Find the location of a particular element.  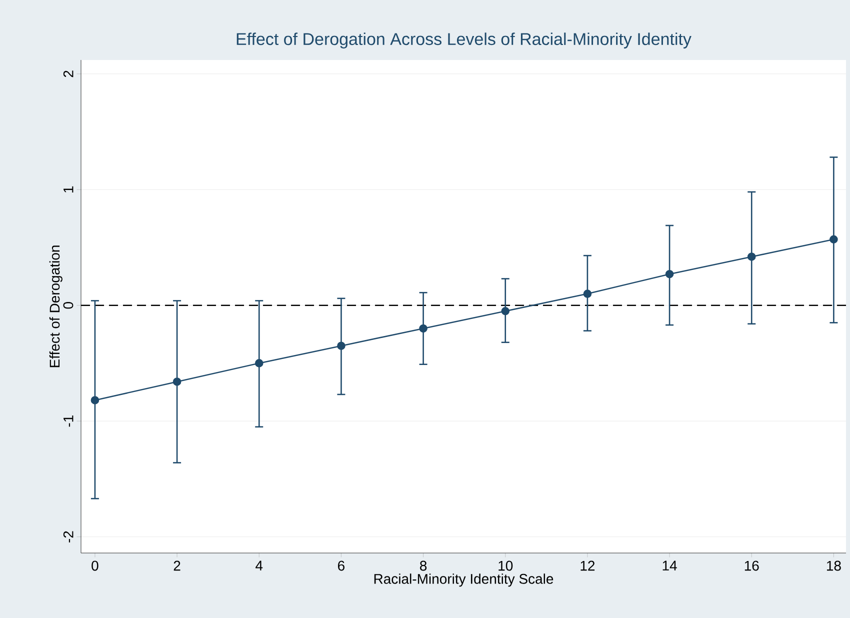

x-axis-title: Racial-Minority Identity Scale is located at coordinates (464, 580).